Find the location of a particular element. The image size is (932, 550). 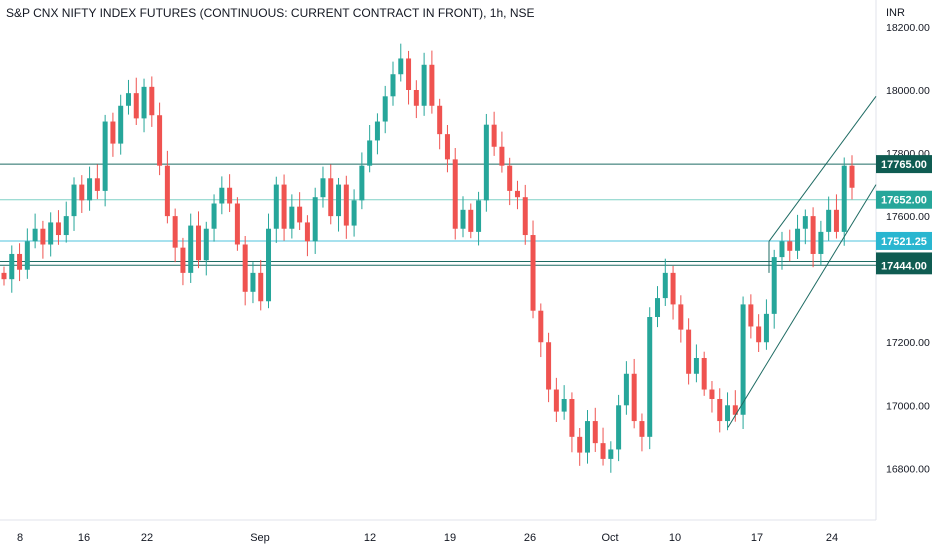

price-label-text: 17652.00 is located at coordinates (904, 201).